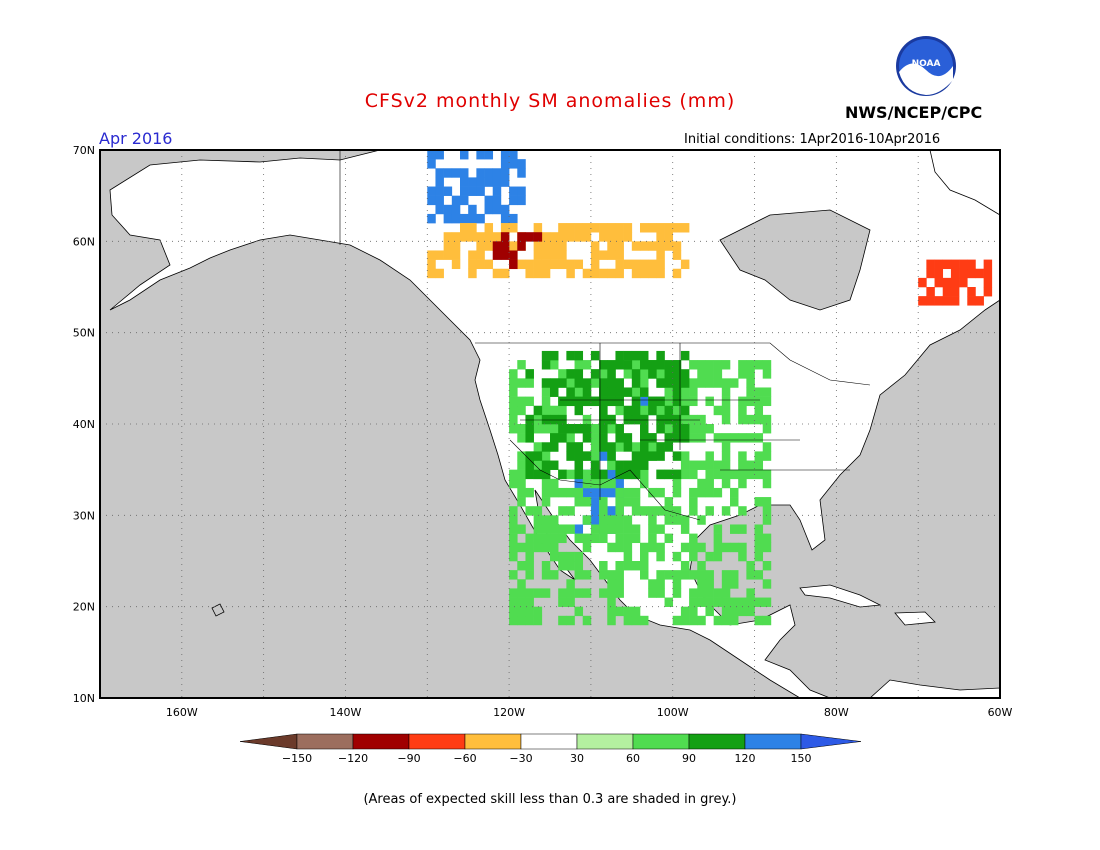 The image size is (1100, 850). What do you see at coordinates (84, 607) in the screenshot?
I see `lat-label: 20N` at bounding box center [84, 607].